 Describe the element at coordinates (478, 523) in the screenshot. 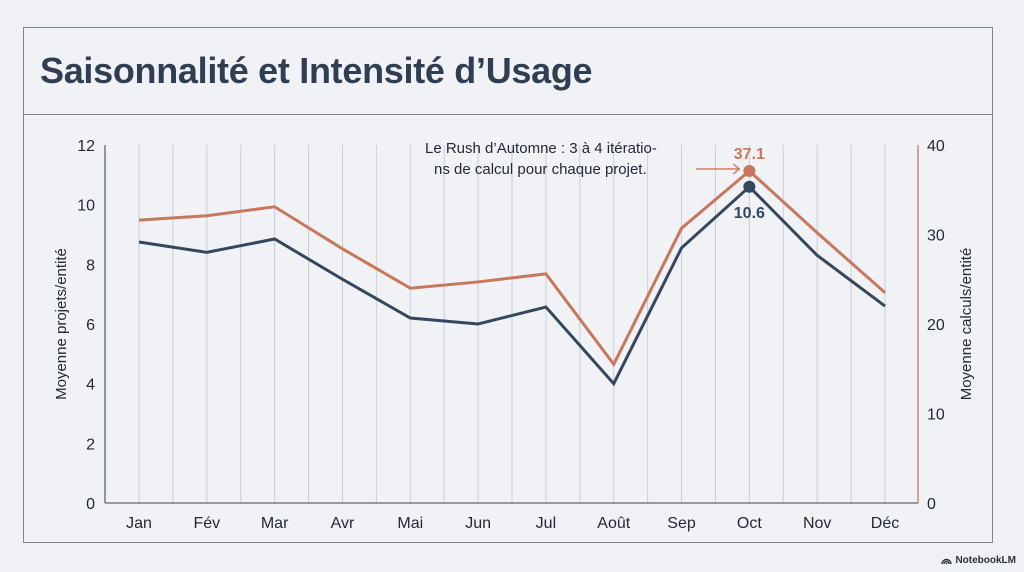

I see `x-tick-label: Jun` at that location.